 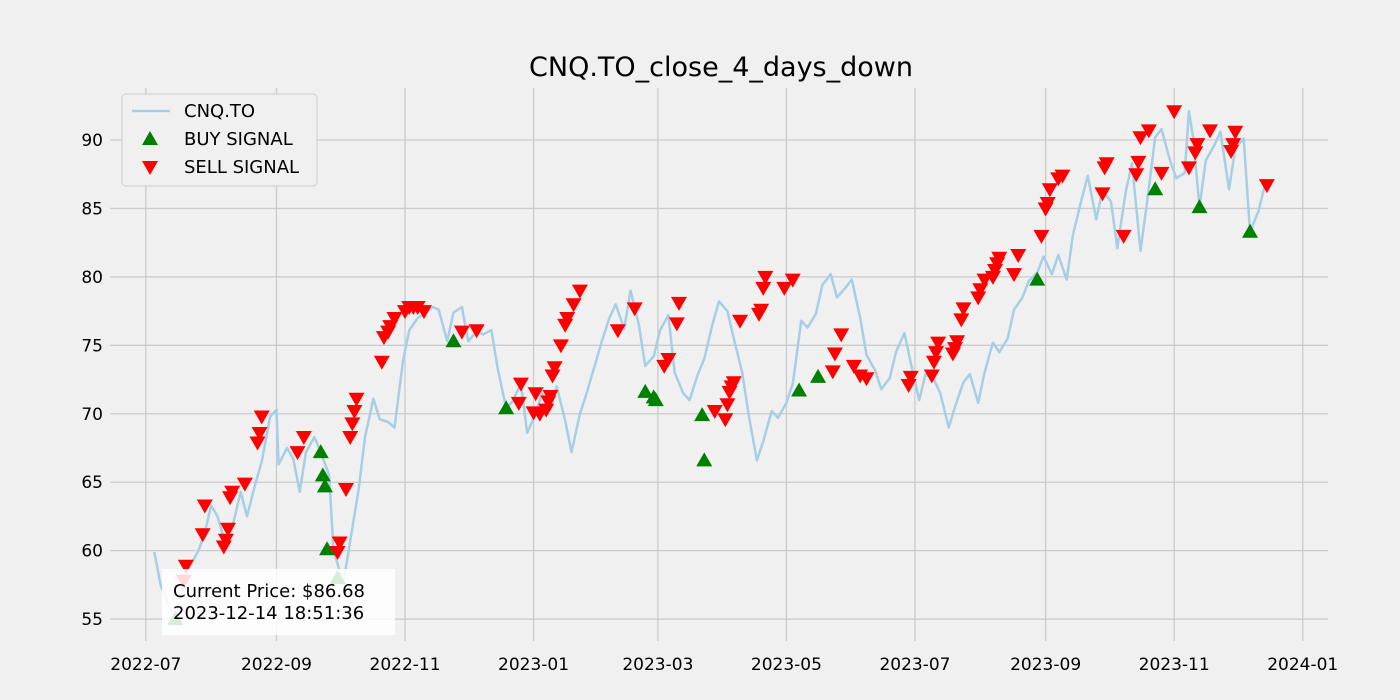 I want to click on x-tick-label: 2022-09, so click(x=276, y=665).